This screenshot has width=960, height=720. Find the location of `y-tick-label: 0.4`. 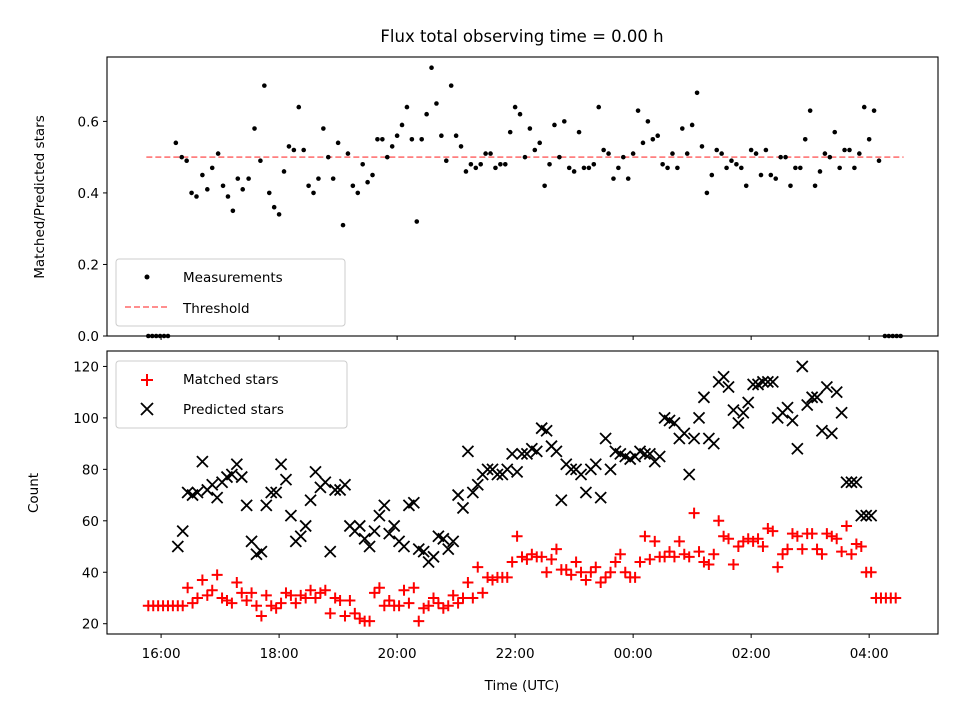

y-tick-label: 0.4 is located at coordinates (88, 194).